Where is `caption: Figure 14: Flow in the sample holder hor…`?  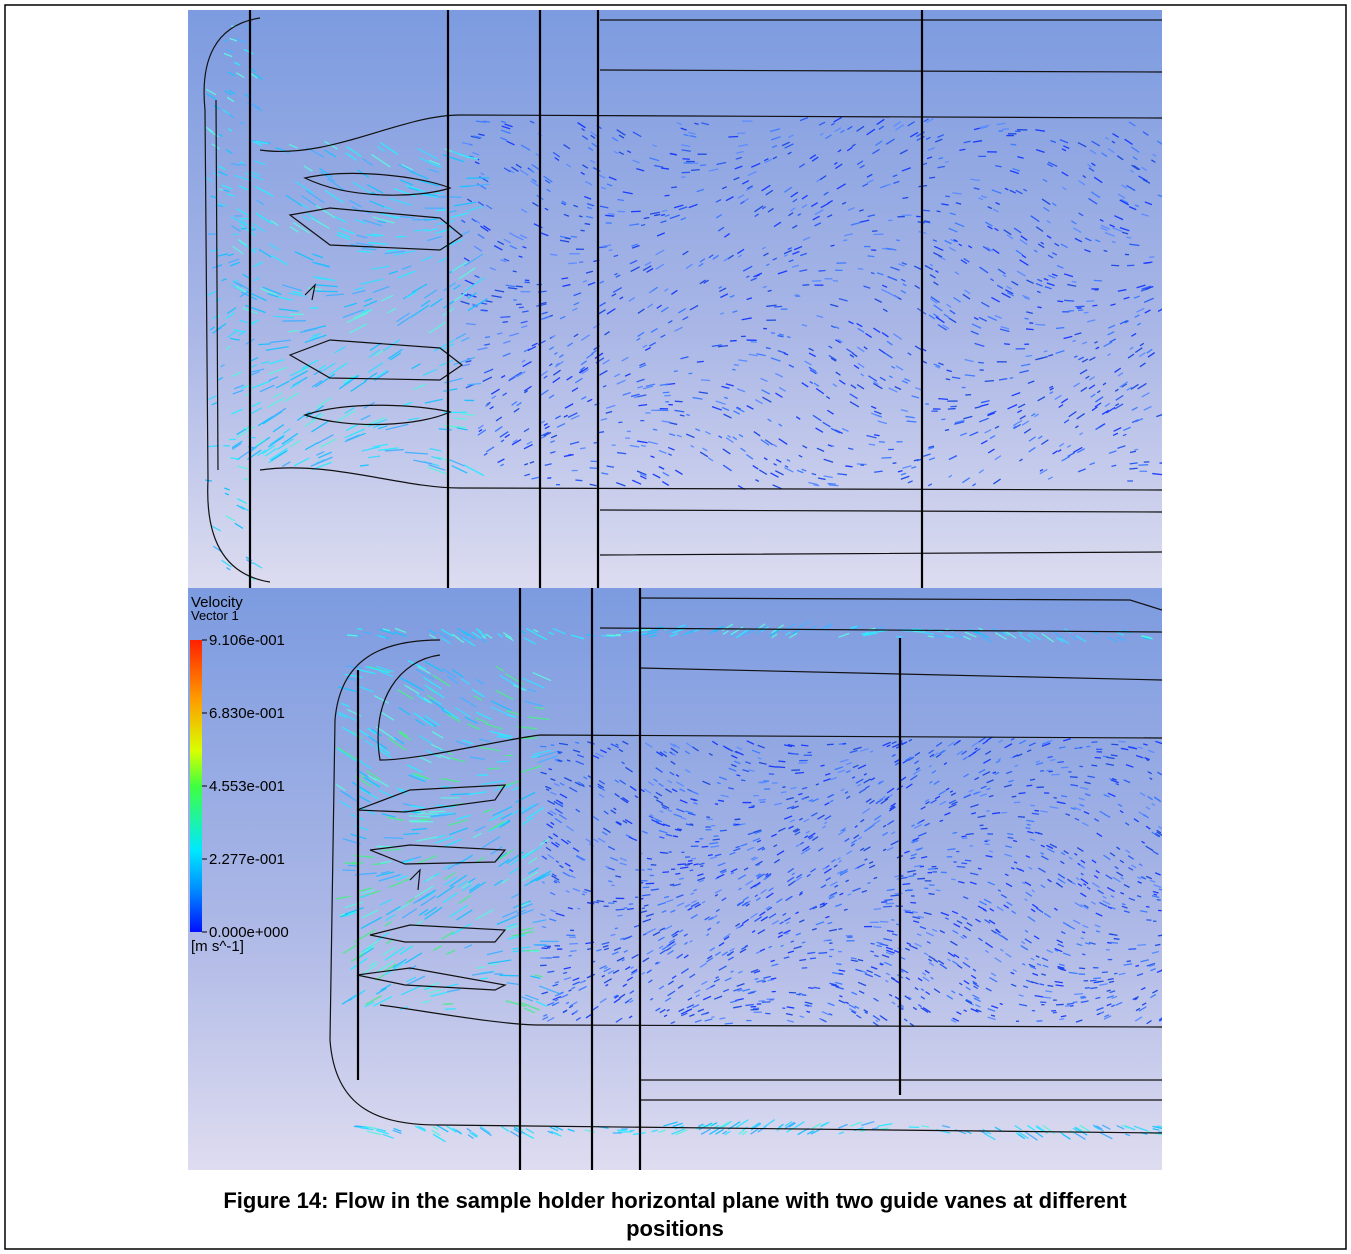
caption: Figure 14: Flow in the sample holder hor… is located at coordinates (675, 1200).